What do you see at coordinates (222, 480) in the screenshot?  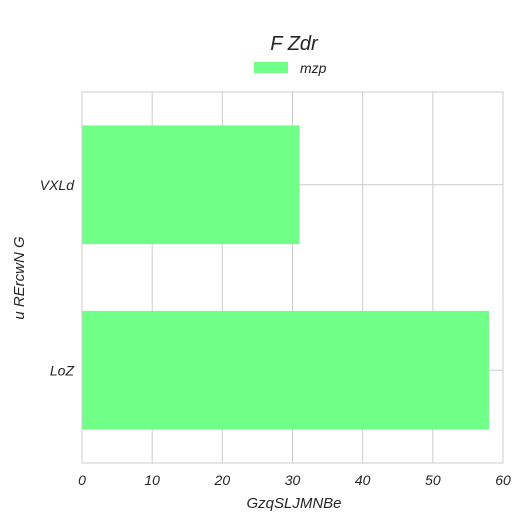 I see `x-tick-label: 20` at bounding box center [222, 480].